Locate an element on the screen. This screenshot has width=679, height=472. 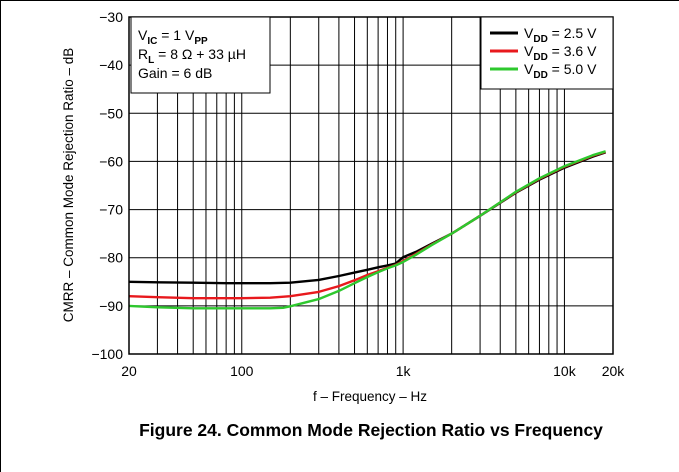
x-tick-label-0: 20 is located at coordinates (129, 371).